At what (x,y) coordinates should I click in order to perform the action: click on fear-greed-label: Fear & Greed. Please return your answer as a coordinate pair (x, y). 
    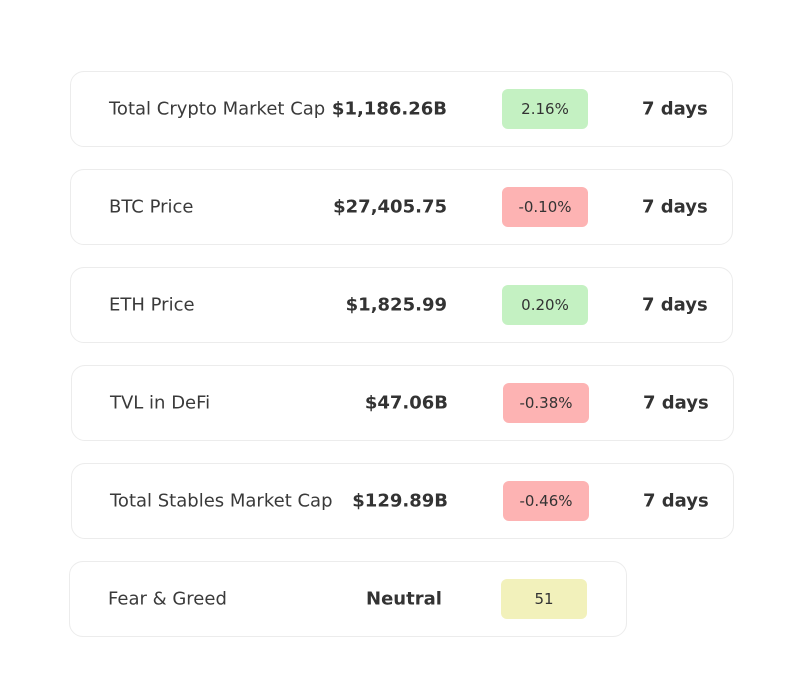
    Looking at the image, I should click on (167, 599).